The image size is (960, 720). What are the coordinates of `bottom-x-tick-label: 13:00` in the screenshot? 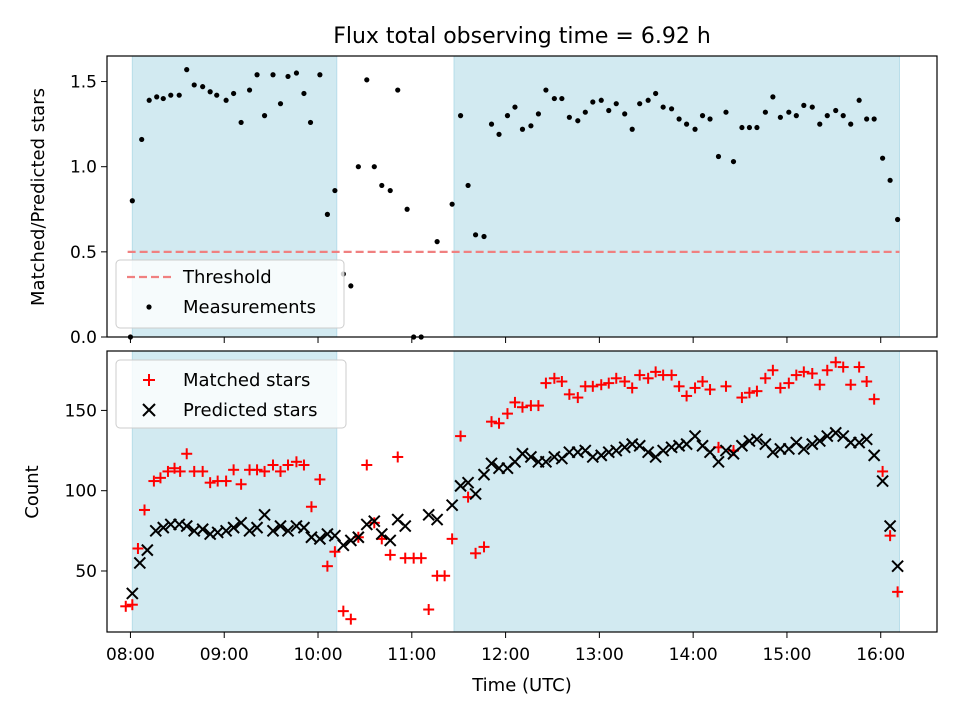 It's located at (599, 655).